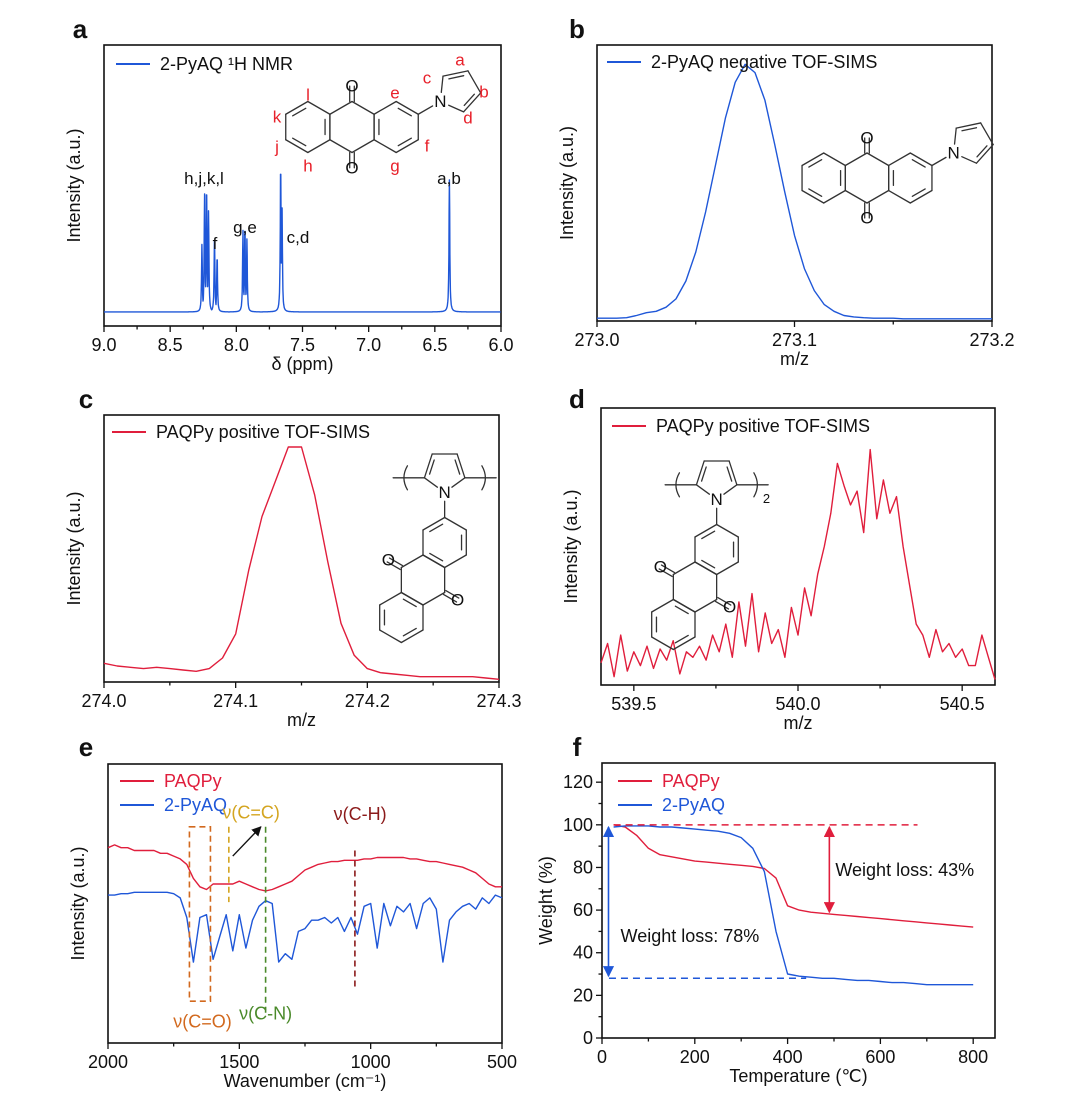 This screenshot has width=1080, height=1118. Describe the element at coordinates (103, 701) in the screenshot. I see `x-tick-label: 274.0` at that location.